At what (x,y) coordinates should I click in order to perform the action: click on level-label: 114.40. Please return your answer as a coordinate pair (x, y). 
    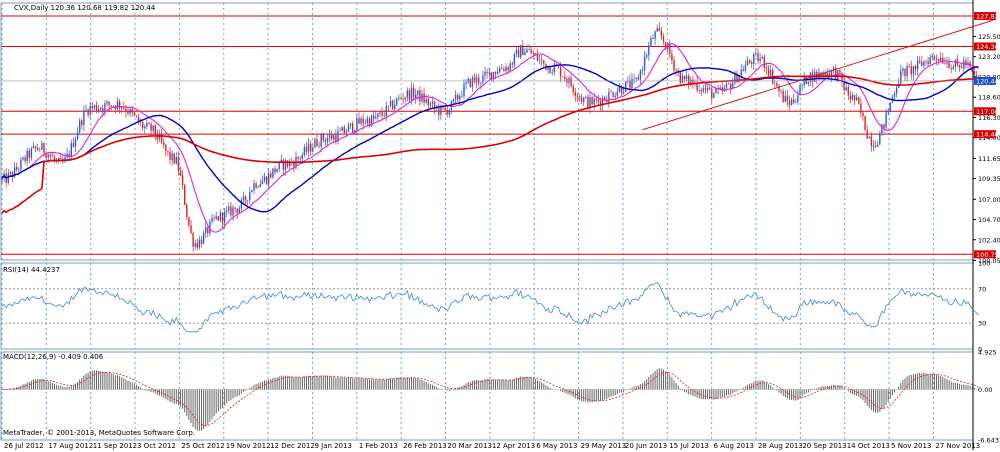
    Looking at the image, I should click on (987, 135).